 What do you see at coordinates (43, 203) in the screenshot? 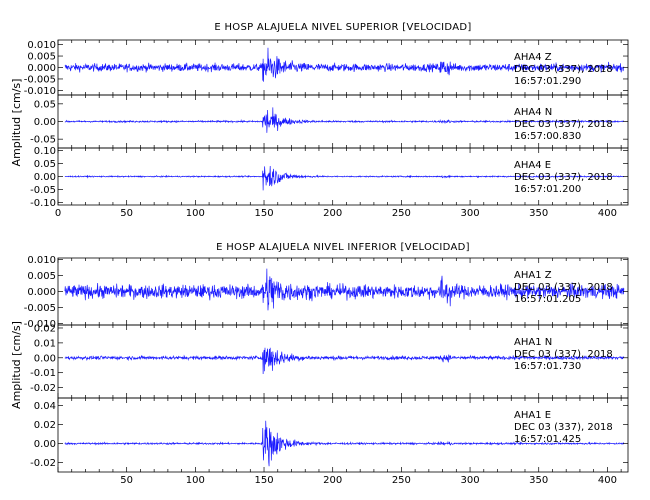
I see `y-tick-label: -0.10` at bounding box center [43, 203].